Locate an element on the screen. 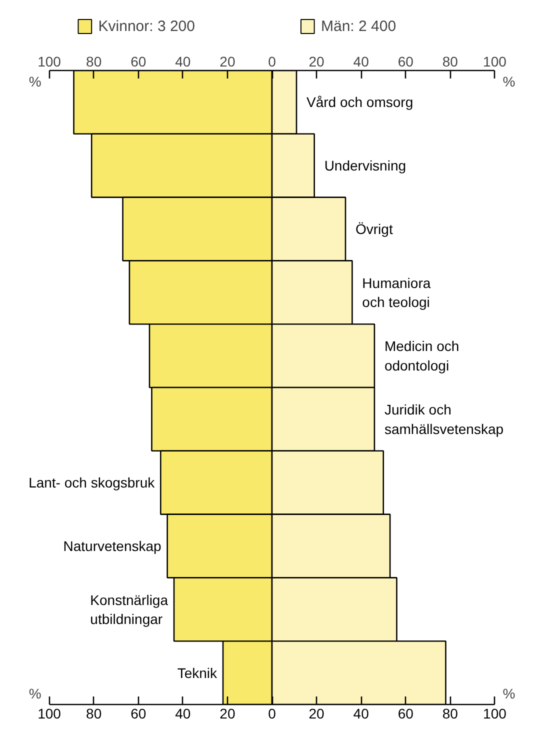 This screenshot has height=756, width=543. x-tick-label: 0 is located at coordinates (272, 62).